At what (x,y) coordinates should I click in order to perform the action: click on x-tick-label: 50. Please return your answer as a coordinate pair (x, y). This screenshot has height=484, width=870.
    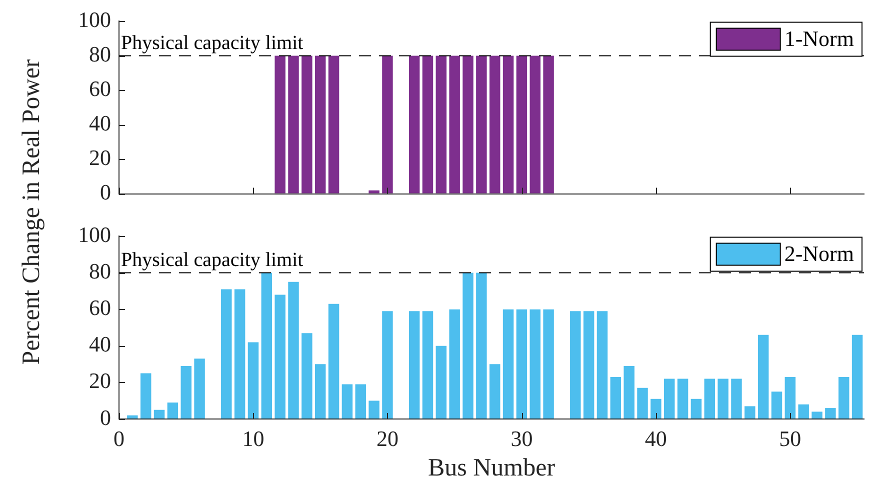
    Looking at the image, I should click on (790, 438).